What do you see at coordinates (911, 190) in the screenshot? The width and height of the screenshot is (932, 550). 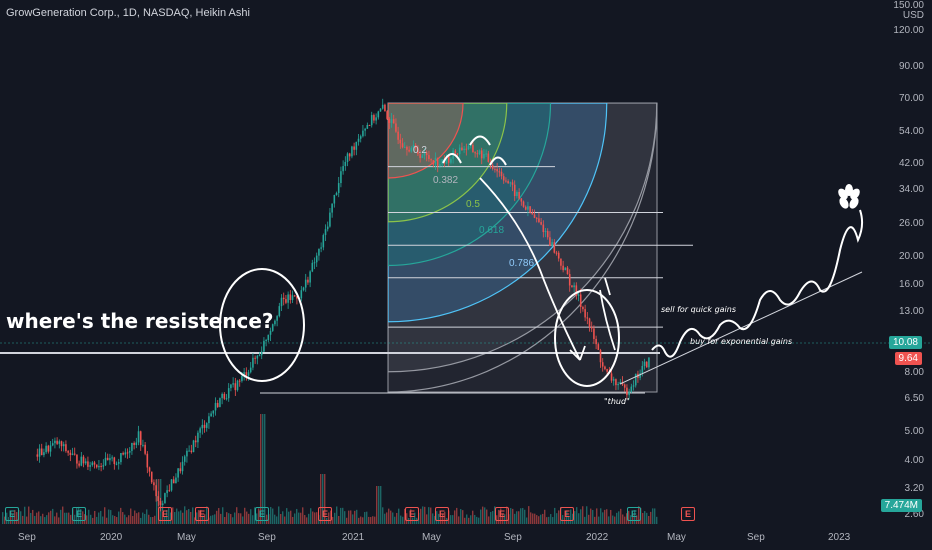 I see `price-tick-label: 34.00` at bounding box center [911, 190].